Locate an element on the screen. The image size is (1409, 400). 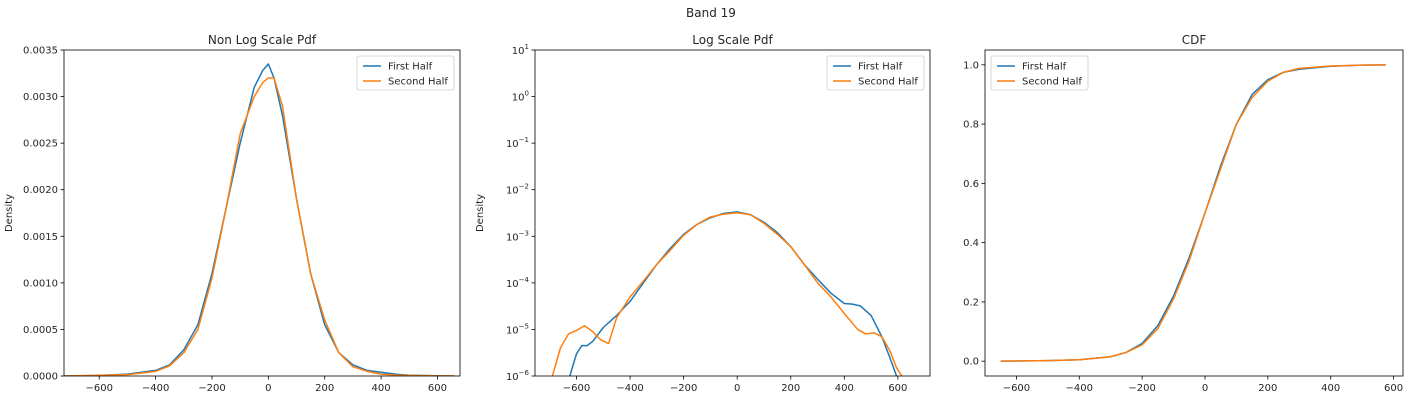
chart-title: CDF is located at coordinates (1194, 40).